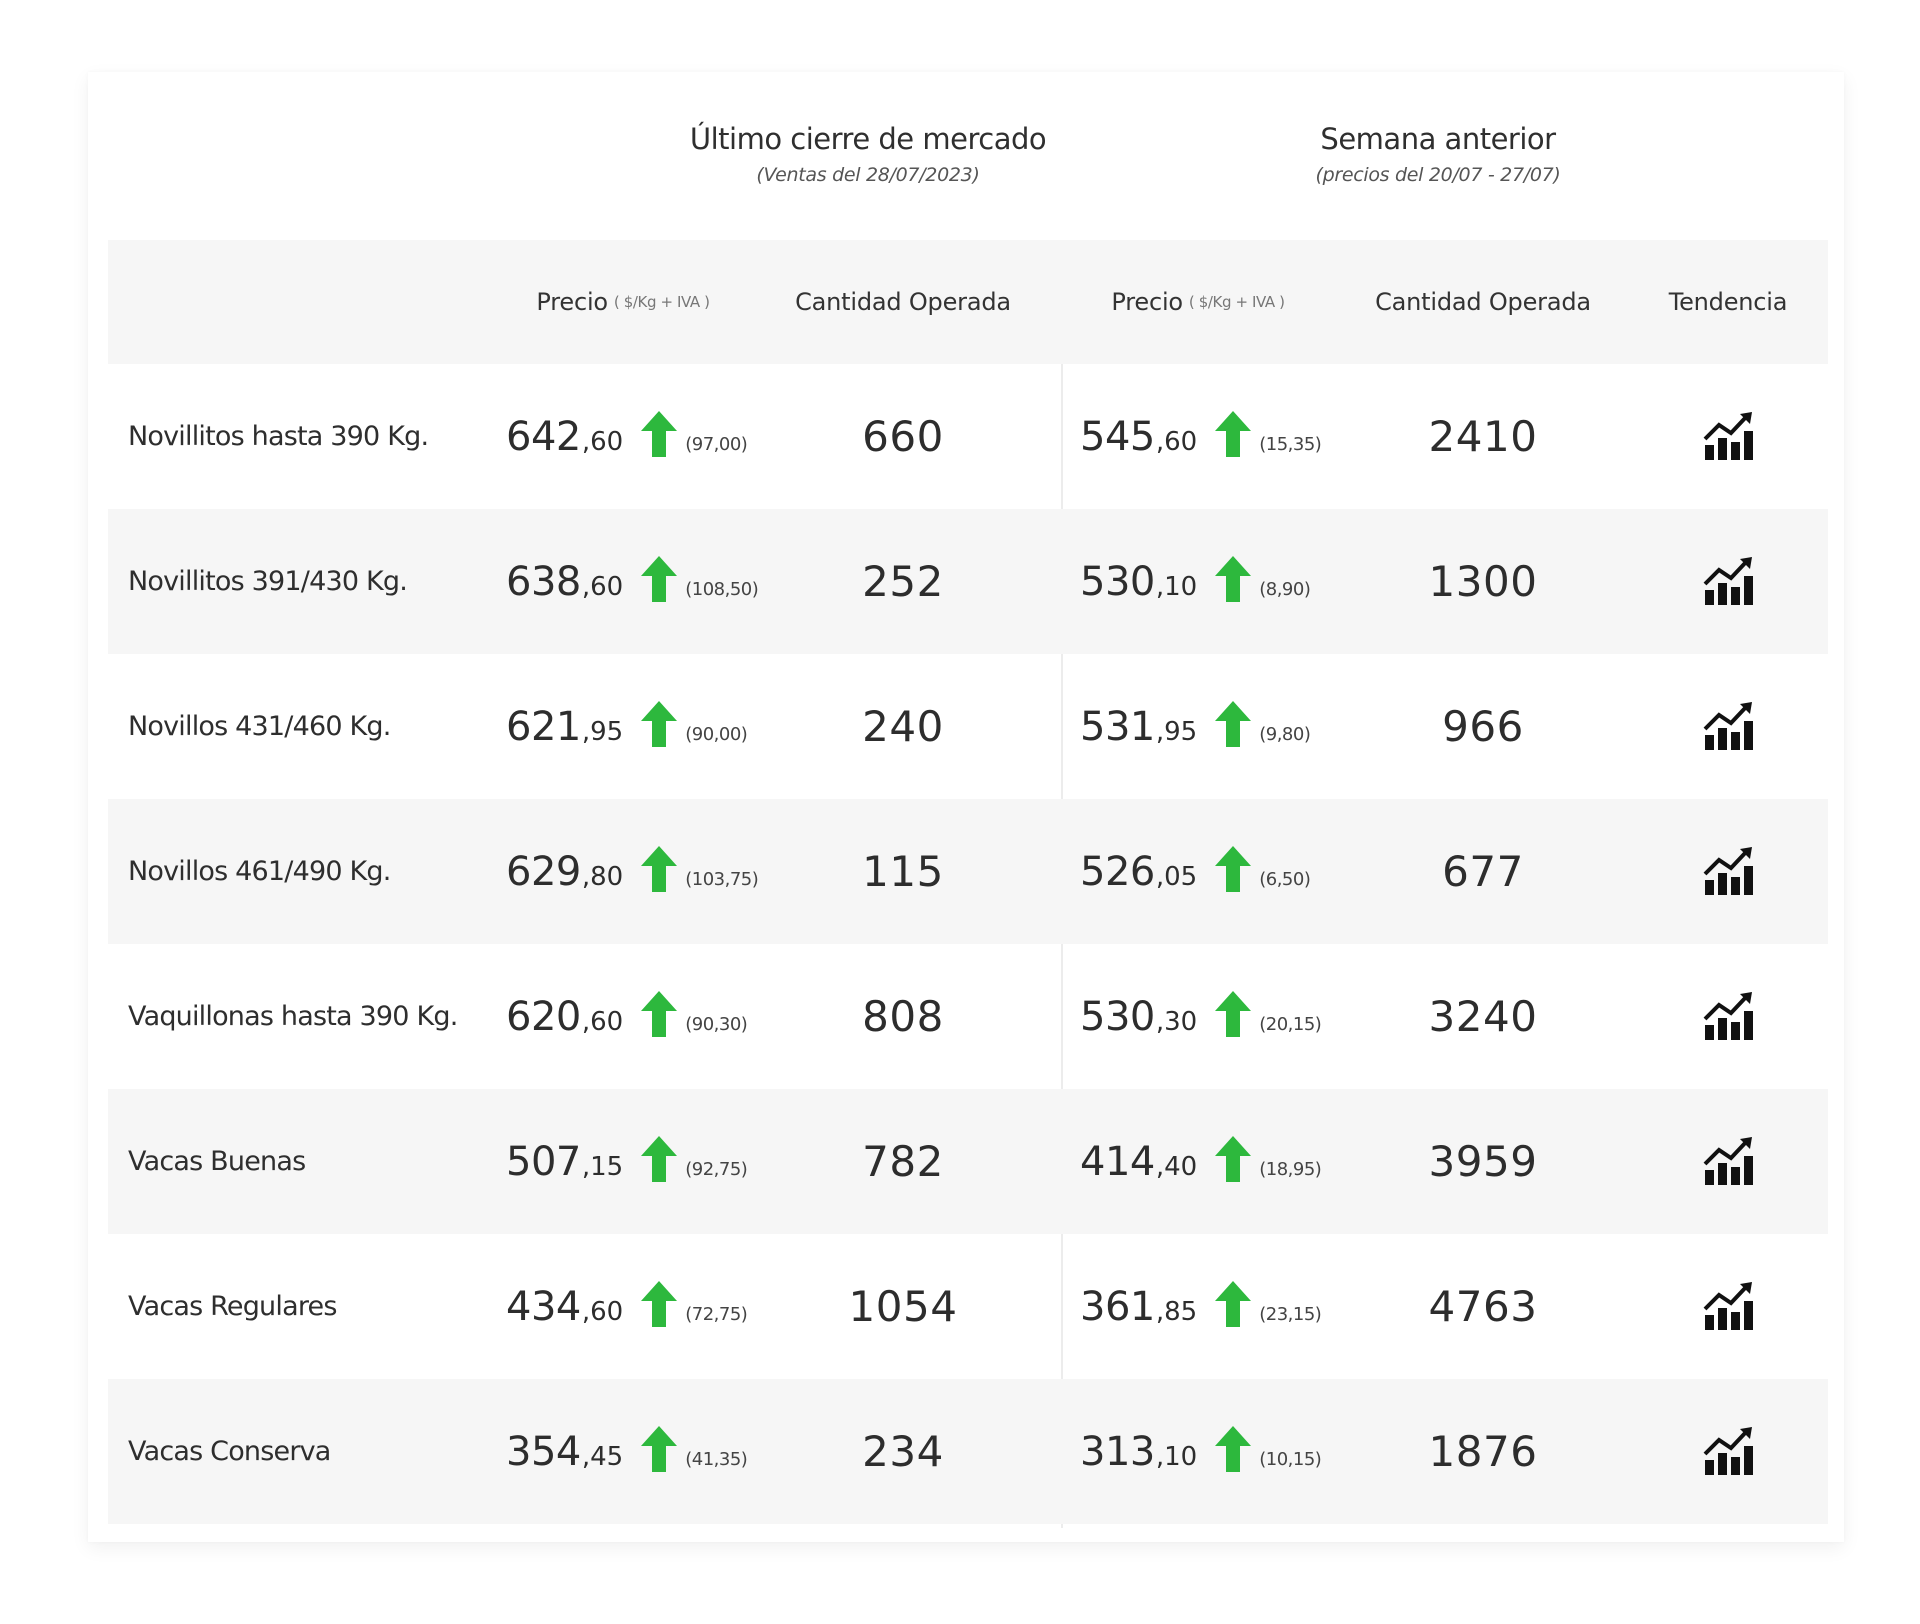 The image size is (1920, 1624). I want to click on last-close-title: Último cierre de mercado, so click(868, 139).